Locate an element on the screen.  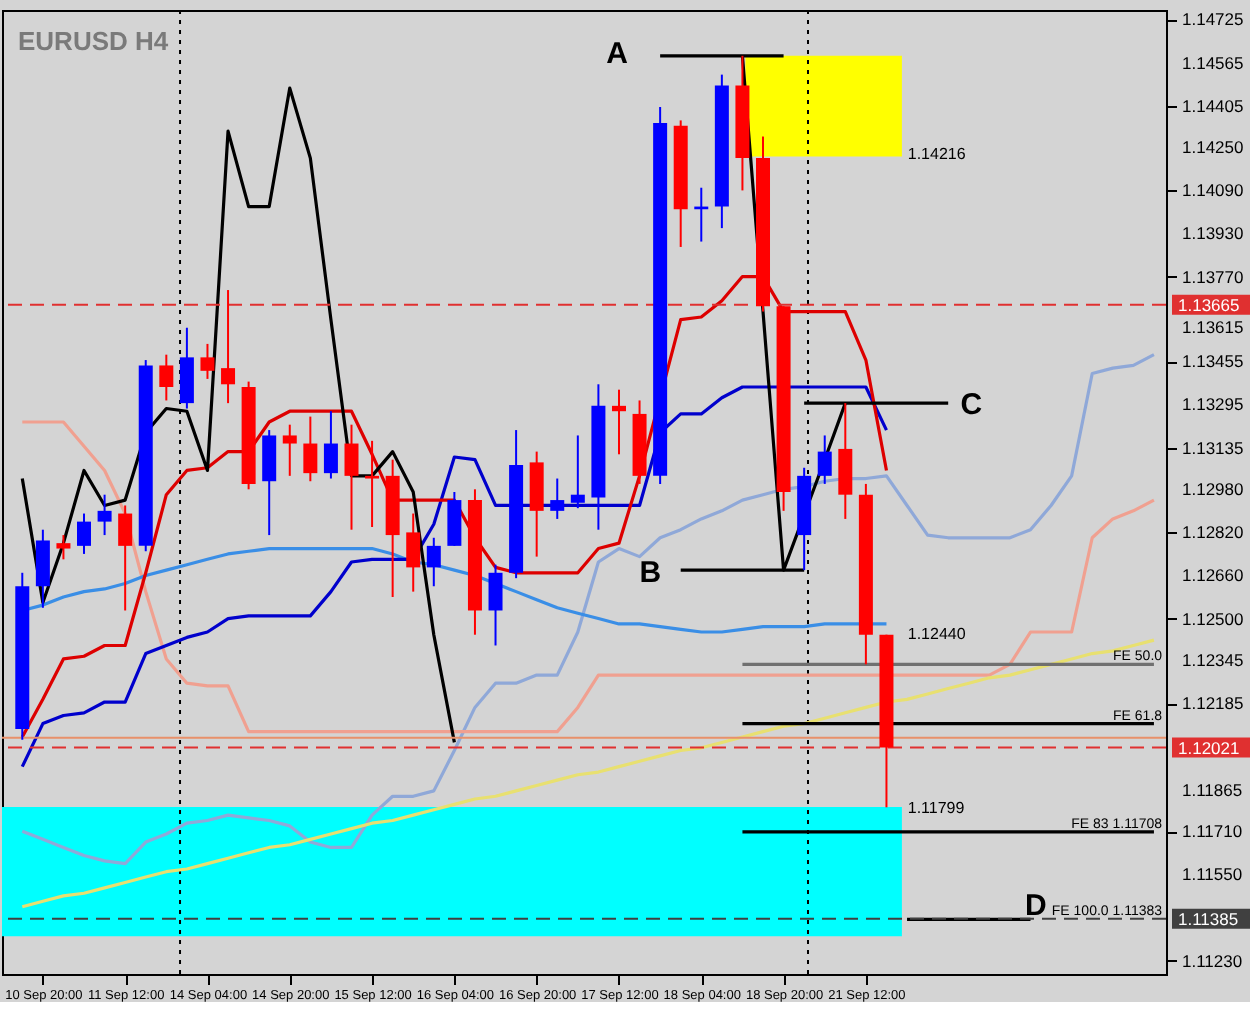
annotation: 1.11799 is located at coordinates (936, 808).